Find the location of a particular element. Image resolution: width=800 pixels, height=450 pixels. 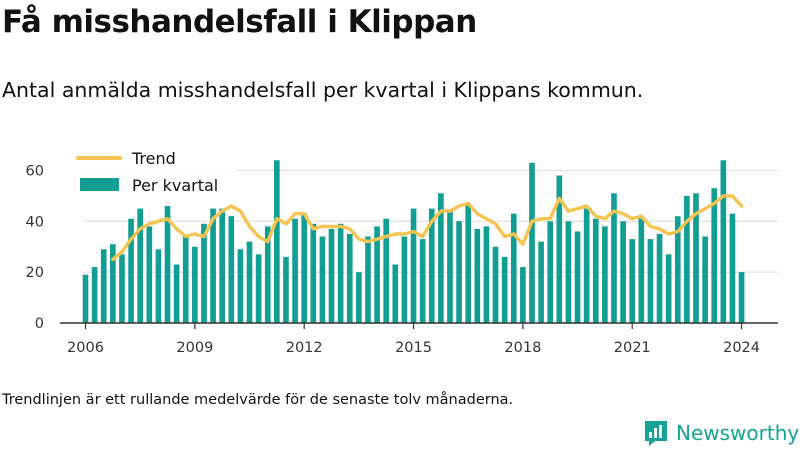

brand-name: Newsworthy is located at coordinates (738, 433).